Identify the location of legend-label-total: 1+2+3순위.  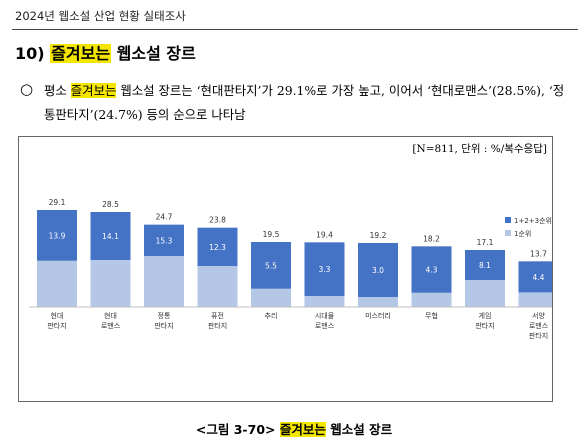
(533, 221).